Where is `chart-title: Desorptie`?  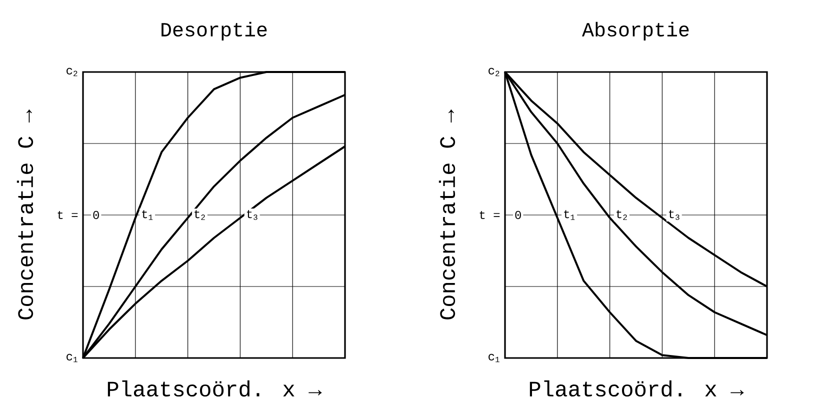
chart-title: Desorptie is located at coordinates (214, 31).